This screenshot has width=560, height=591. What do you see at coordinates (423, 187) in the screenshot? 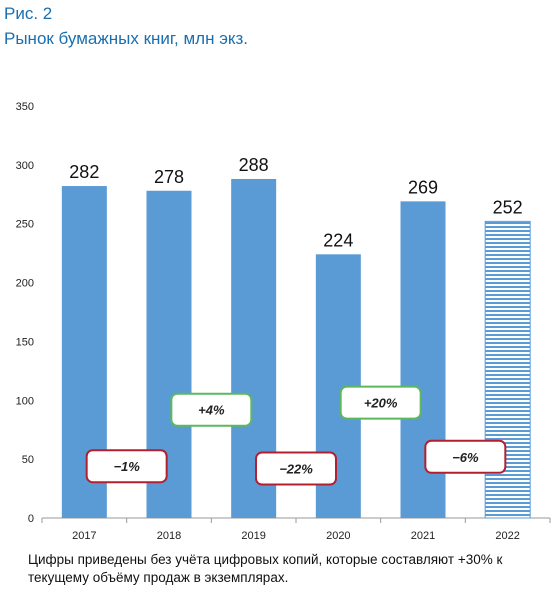
I see `data-label: 269` at bounding box center [423, 187].